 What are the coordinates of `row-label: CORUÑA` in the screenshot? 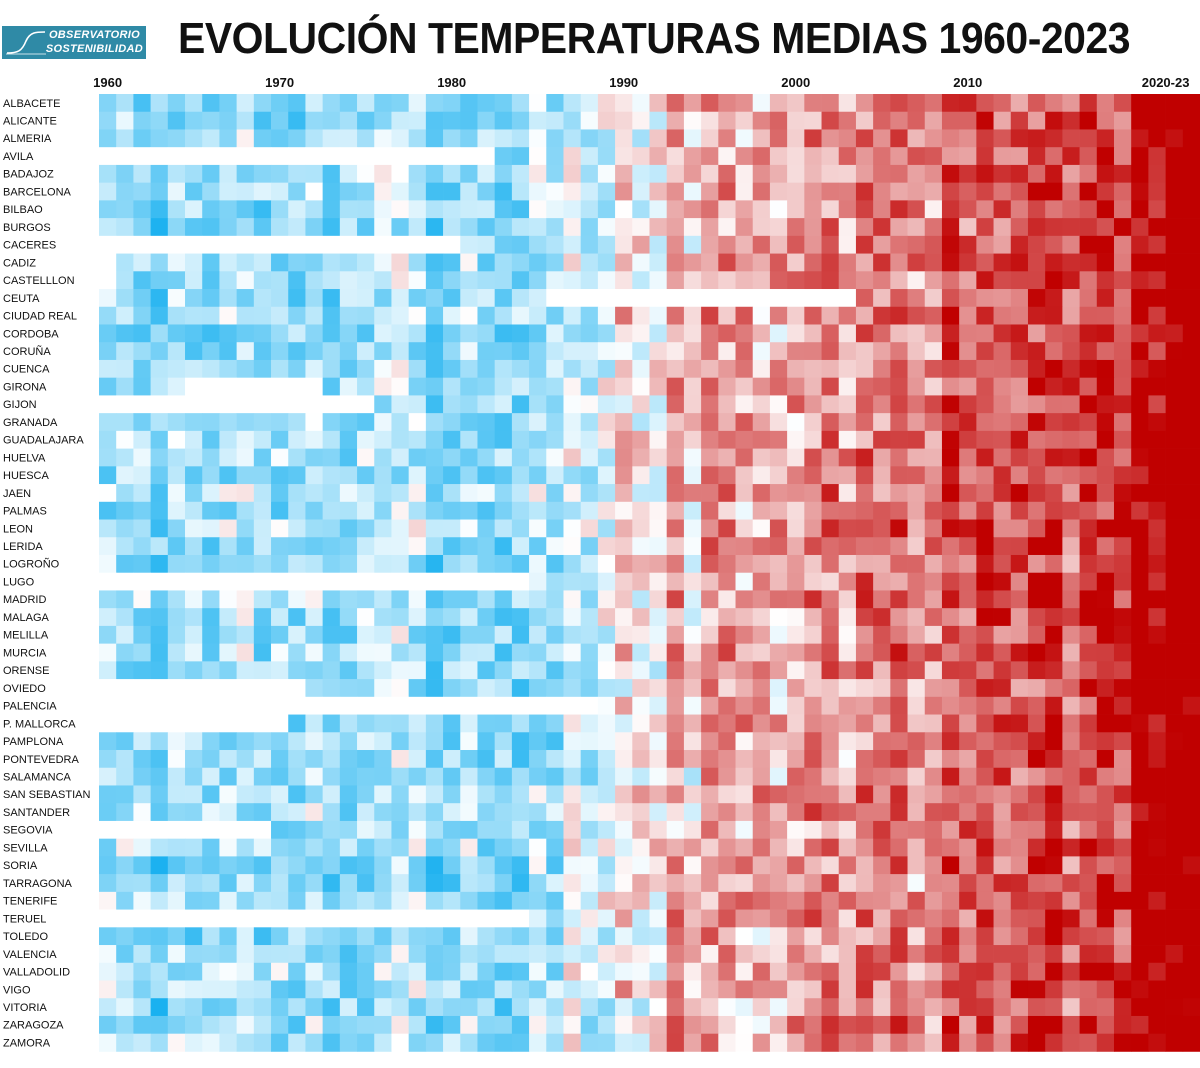 It's located at (27, 351).